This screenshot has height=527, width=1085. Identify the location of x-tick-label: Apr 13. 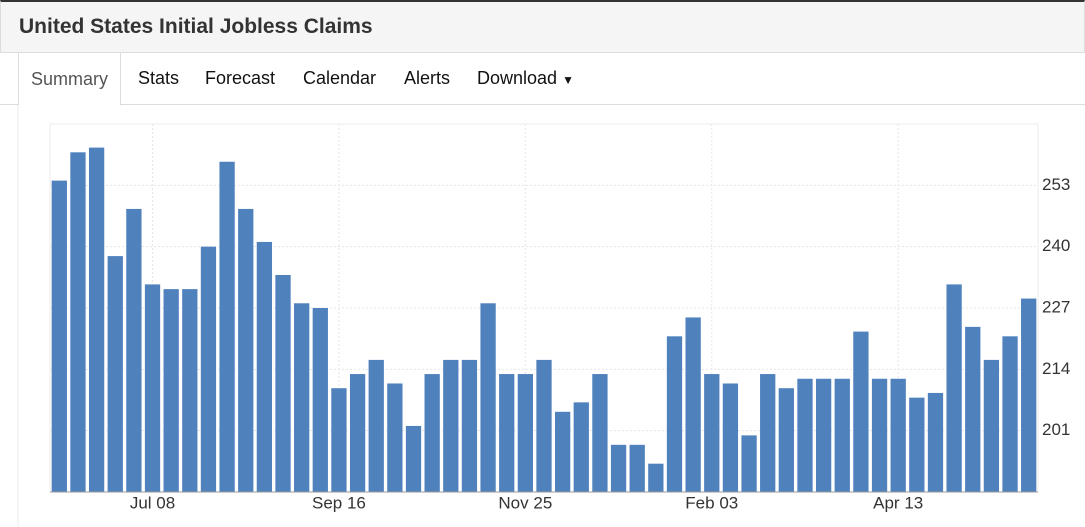
(898, 502).